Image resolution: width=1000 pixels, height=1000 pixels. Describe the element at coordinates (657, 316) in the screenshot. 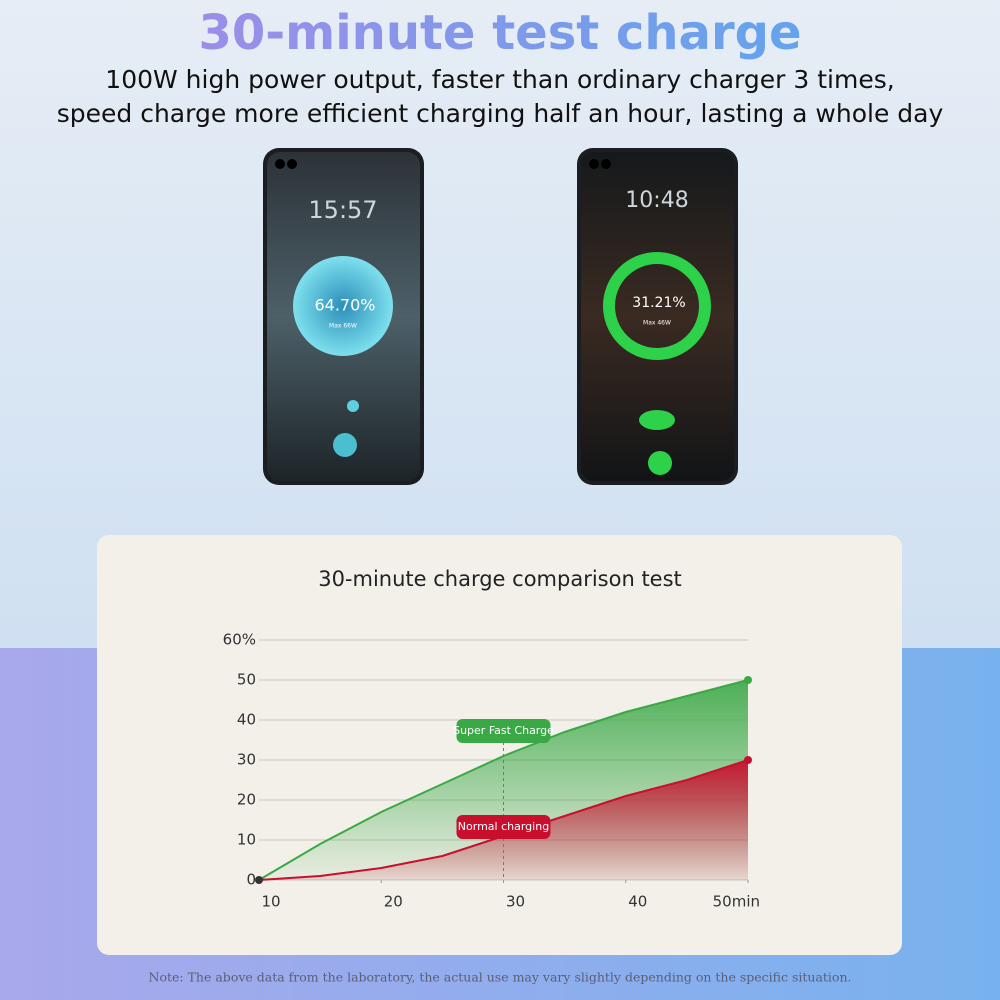

I see `phone: 10:48 31.21% Max 46W` at that location.